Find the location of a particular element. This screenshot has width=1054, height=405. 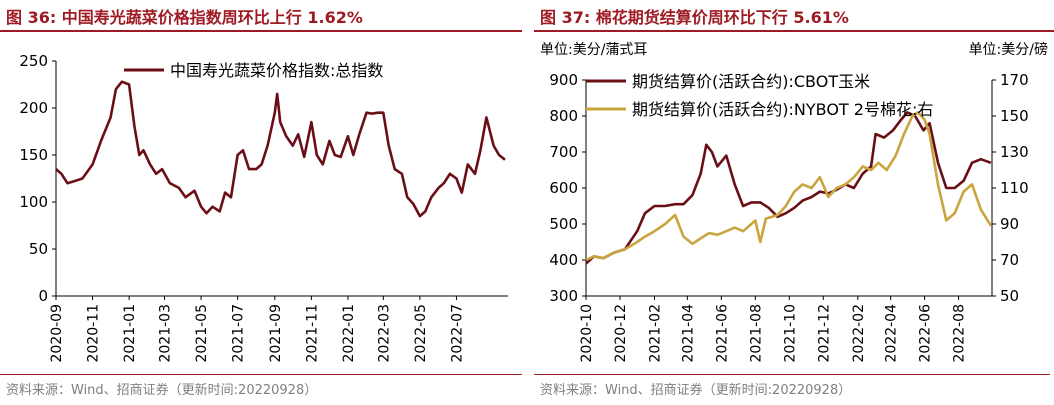

legend-label-1: 期货结算价(活跃合约):CBOT玉米 is located at coordinates (751, 81).